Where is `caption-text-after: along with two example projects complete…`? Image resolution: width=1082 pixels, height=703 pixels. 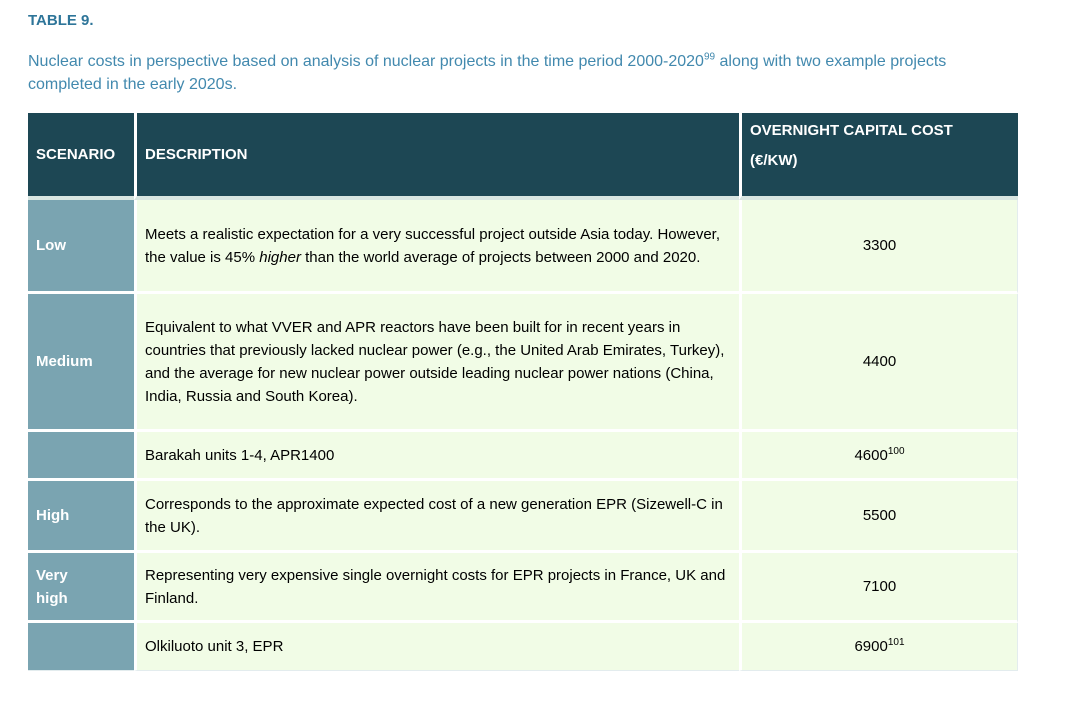
caption-text-after: along with two example projects complete… is located at coordinates (487, 73).